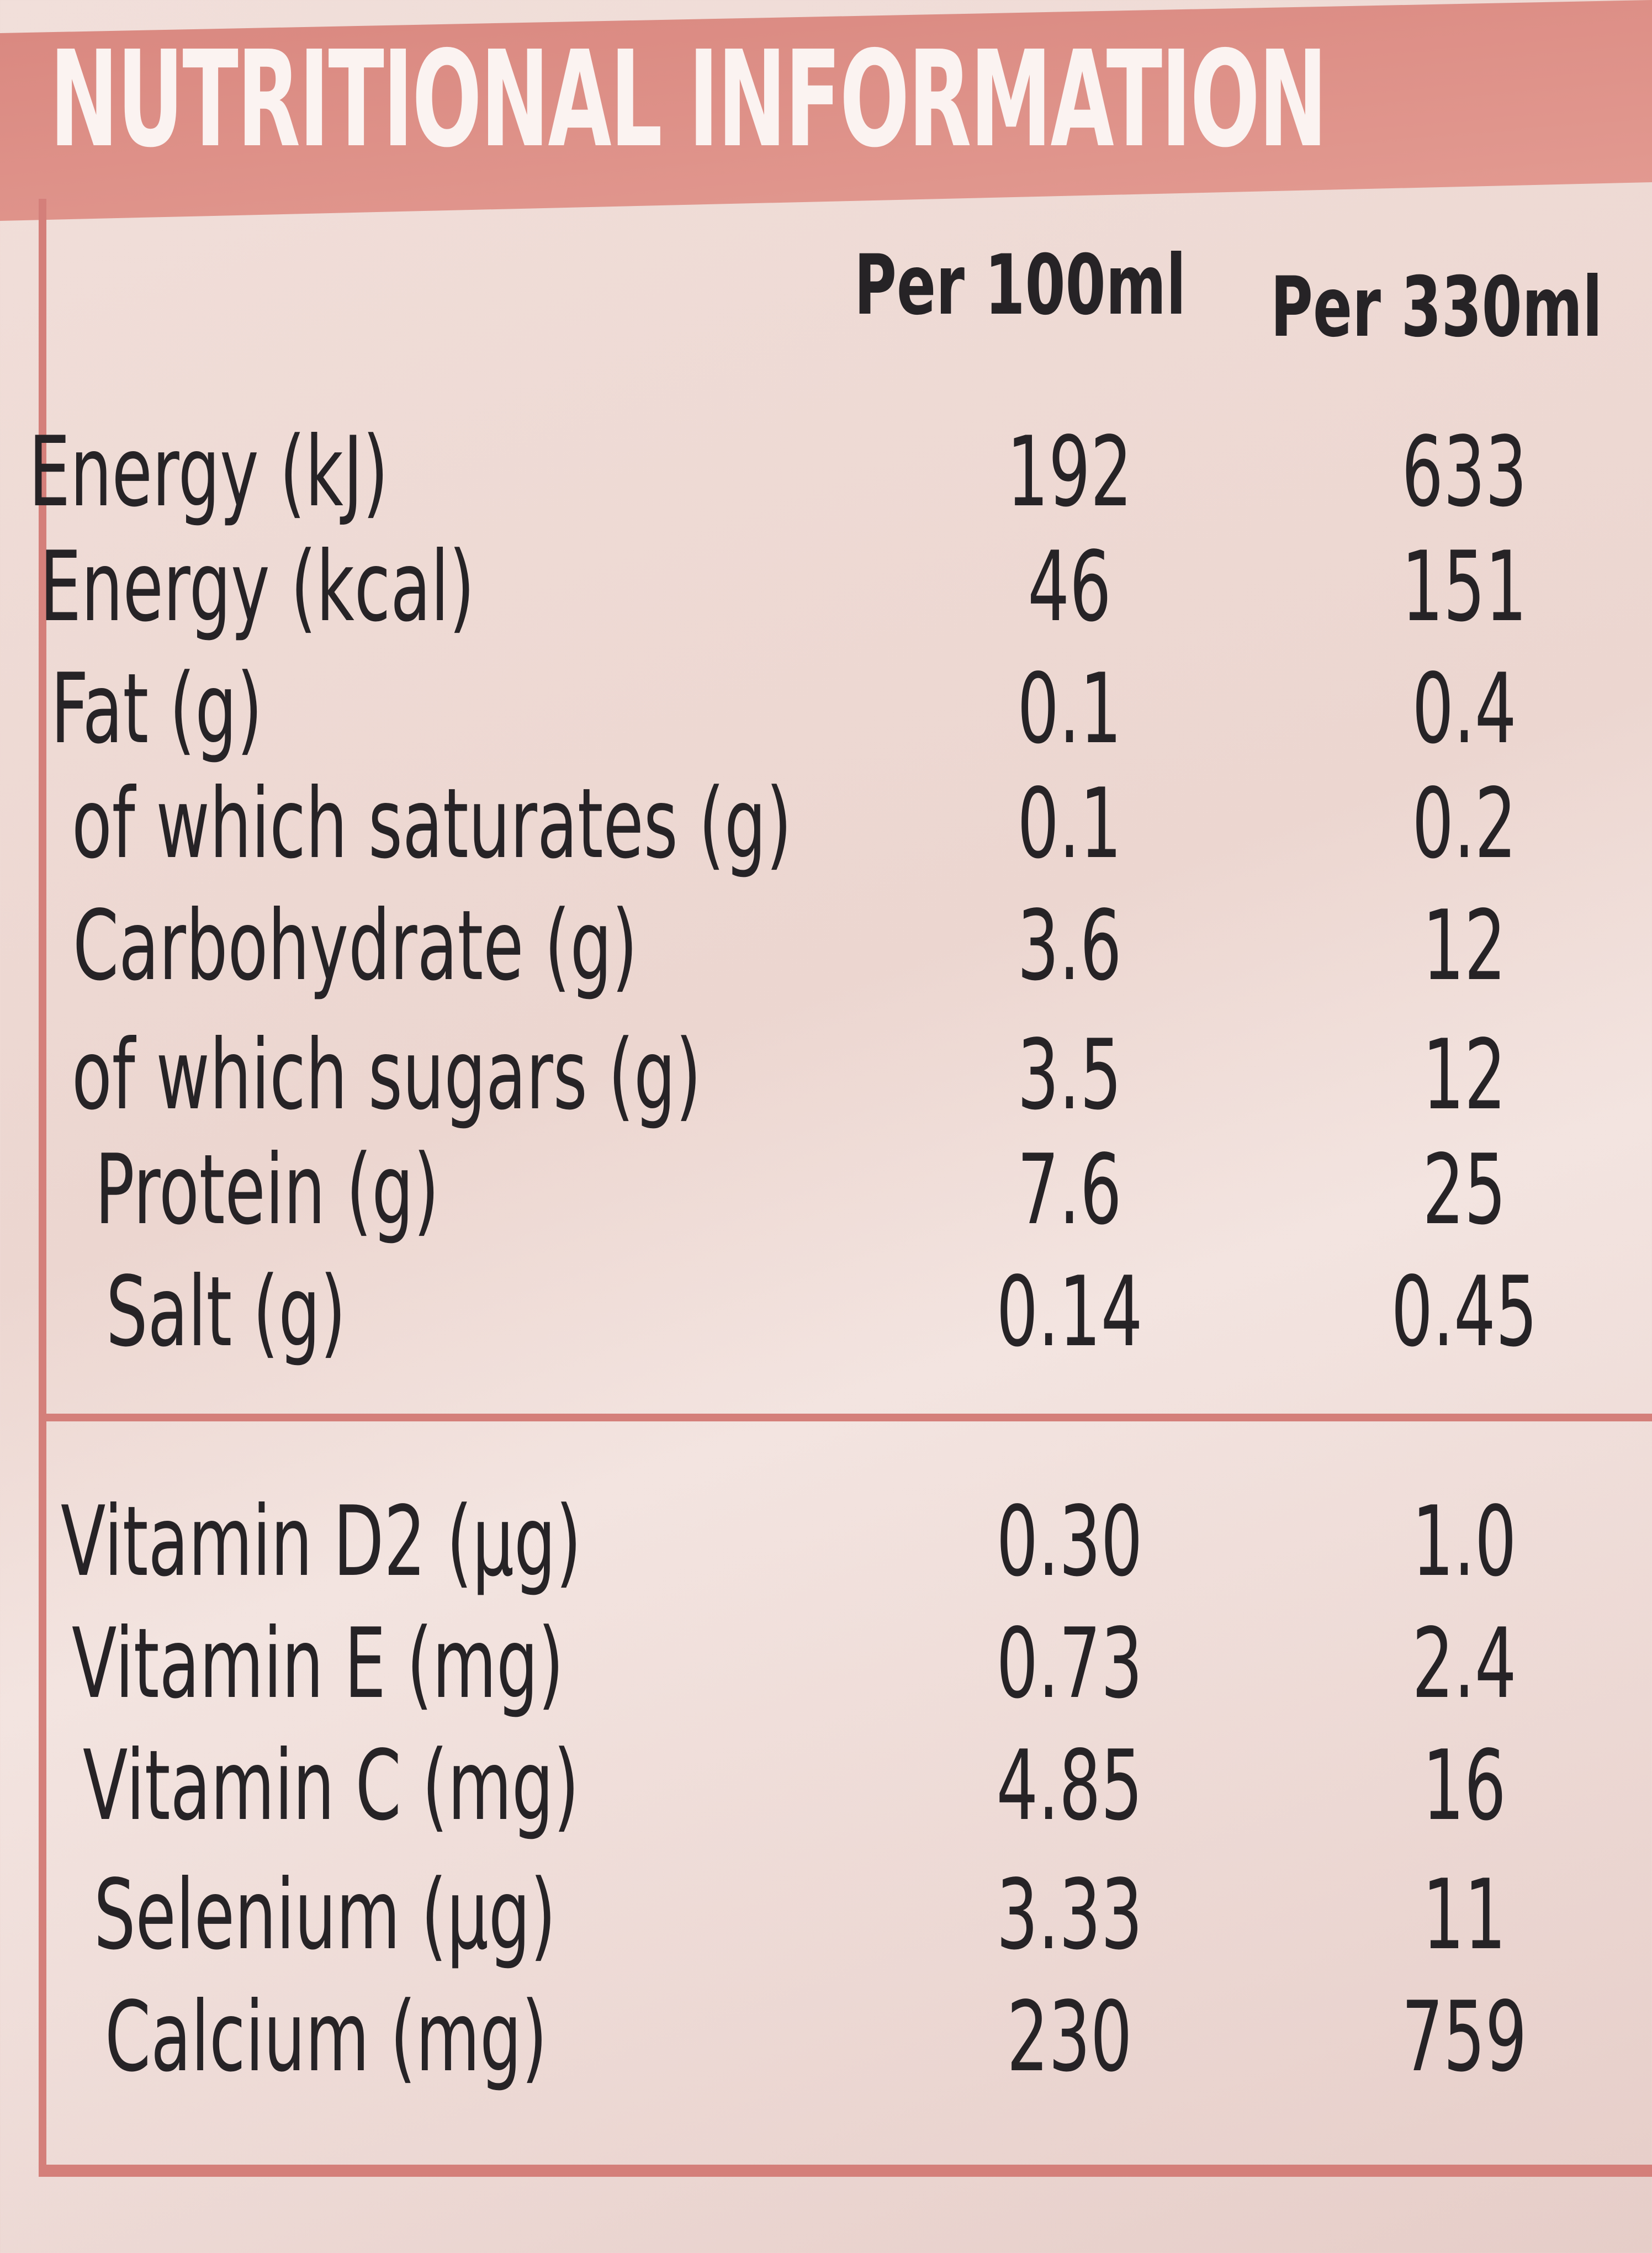  Describe the element at coordinates (157, 709) in the screenshot. I see `row-label: Fat (g)` at that location.